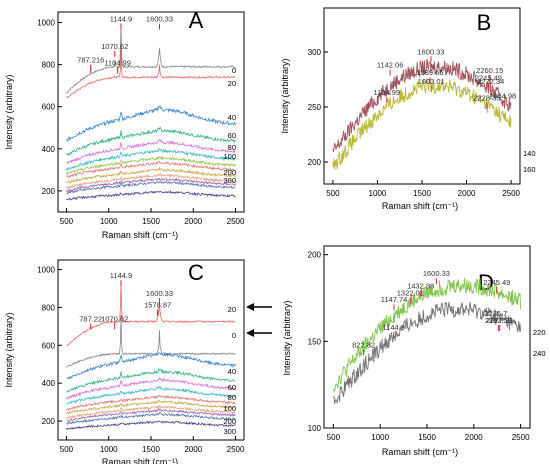 The width and height of the screenshot is (550, 464). I want to click on panel-letter: A, so click(196, 20).